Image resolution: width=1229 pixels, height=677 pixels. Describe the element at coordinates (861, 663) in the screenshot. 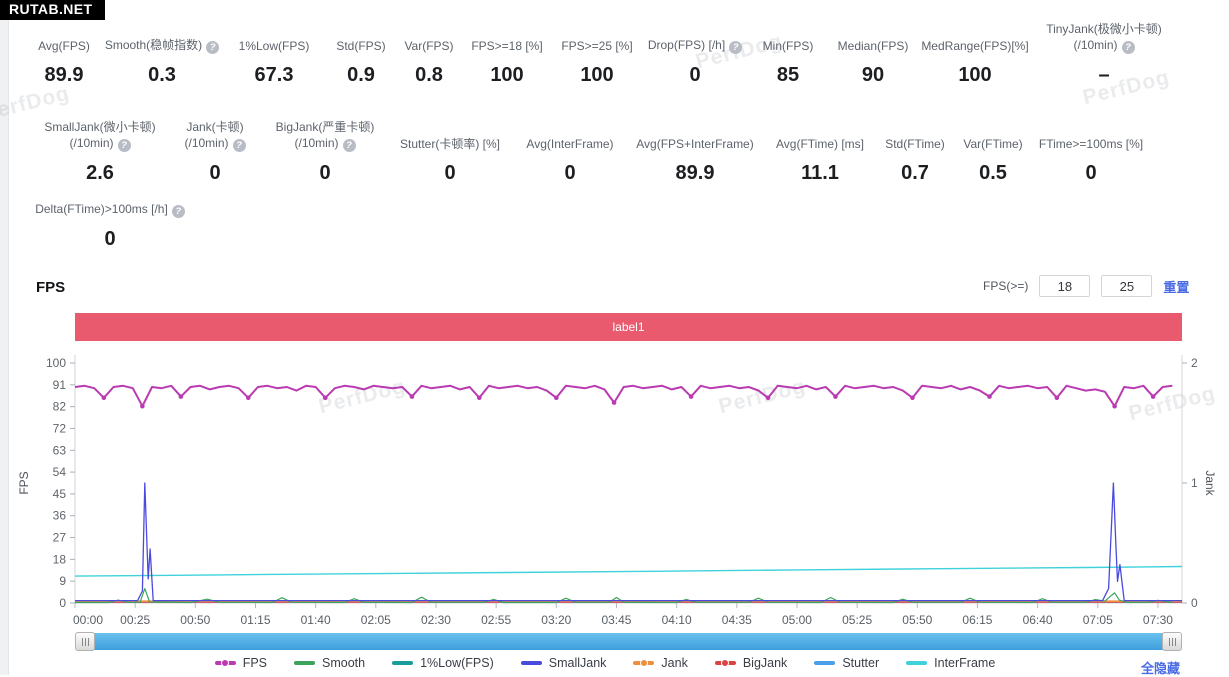

I see `legend-item-label: Stutter` at that location.